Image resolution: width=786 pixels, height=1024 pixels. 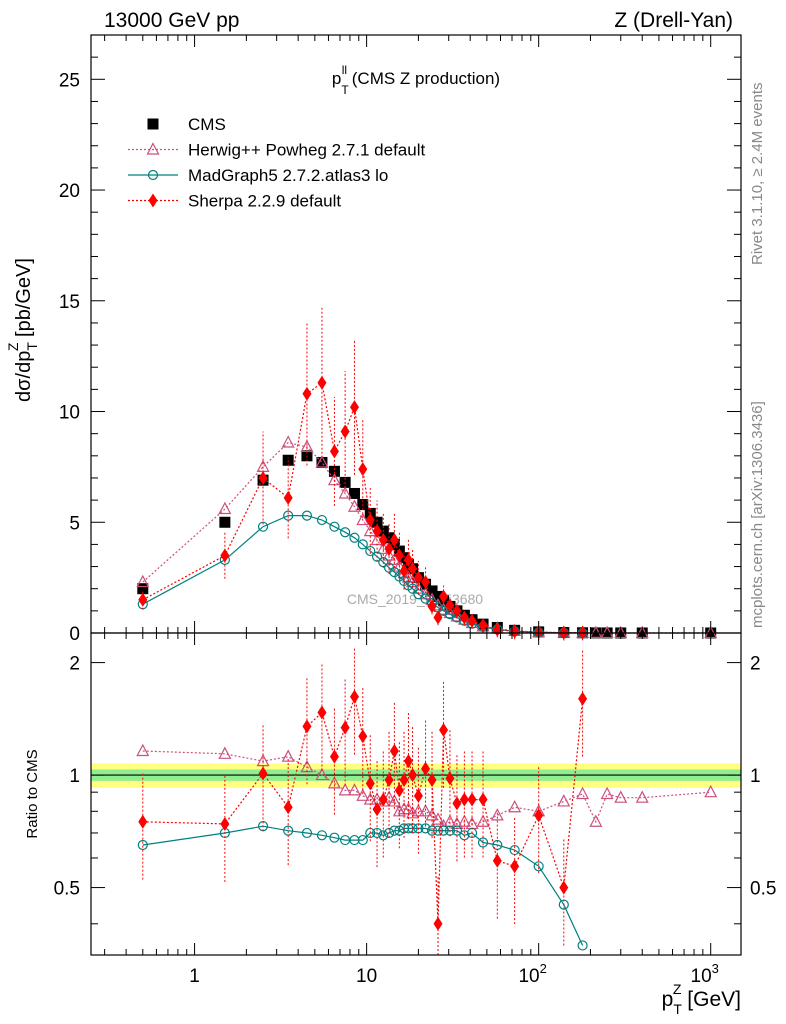 What do you see at coordinates (276, 150) in the screenshot?
I see `legend-item: Herwig++ Powheg 2.7.1 default` at bounding box center [276, 150].